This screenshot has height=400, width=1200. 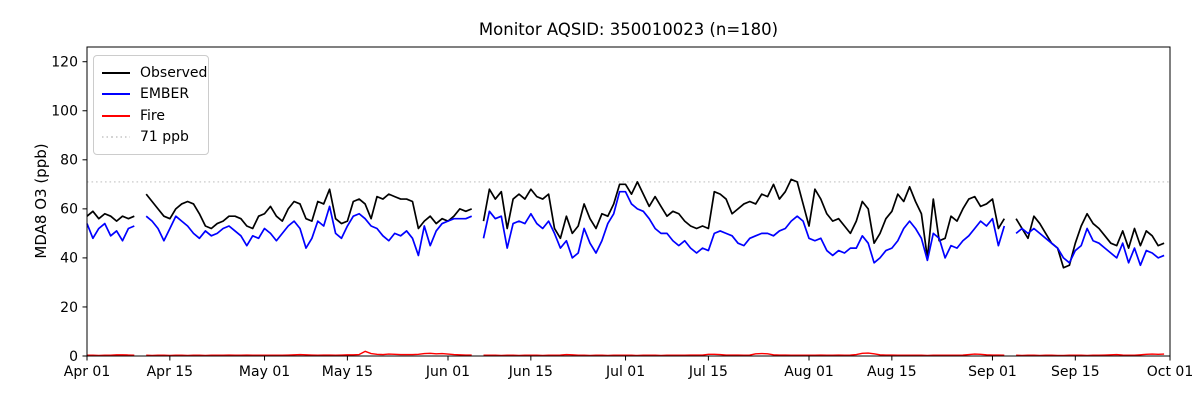 I want to click on x-axis-tick-label: Apr 15, so click(x=170, y=372).